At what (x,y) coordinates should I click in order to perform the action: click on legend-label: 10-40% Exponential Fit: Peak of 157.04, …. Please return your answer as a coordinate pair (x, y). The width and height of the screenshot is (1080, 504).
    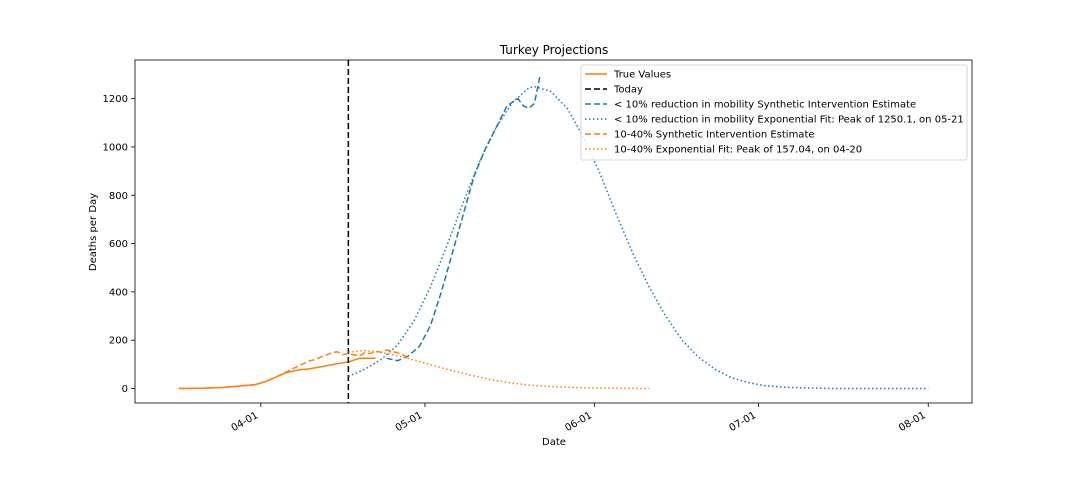
    Looking at the image, I should click on (738, 150).